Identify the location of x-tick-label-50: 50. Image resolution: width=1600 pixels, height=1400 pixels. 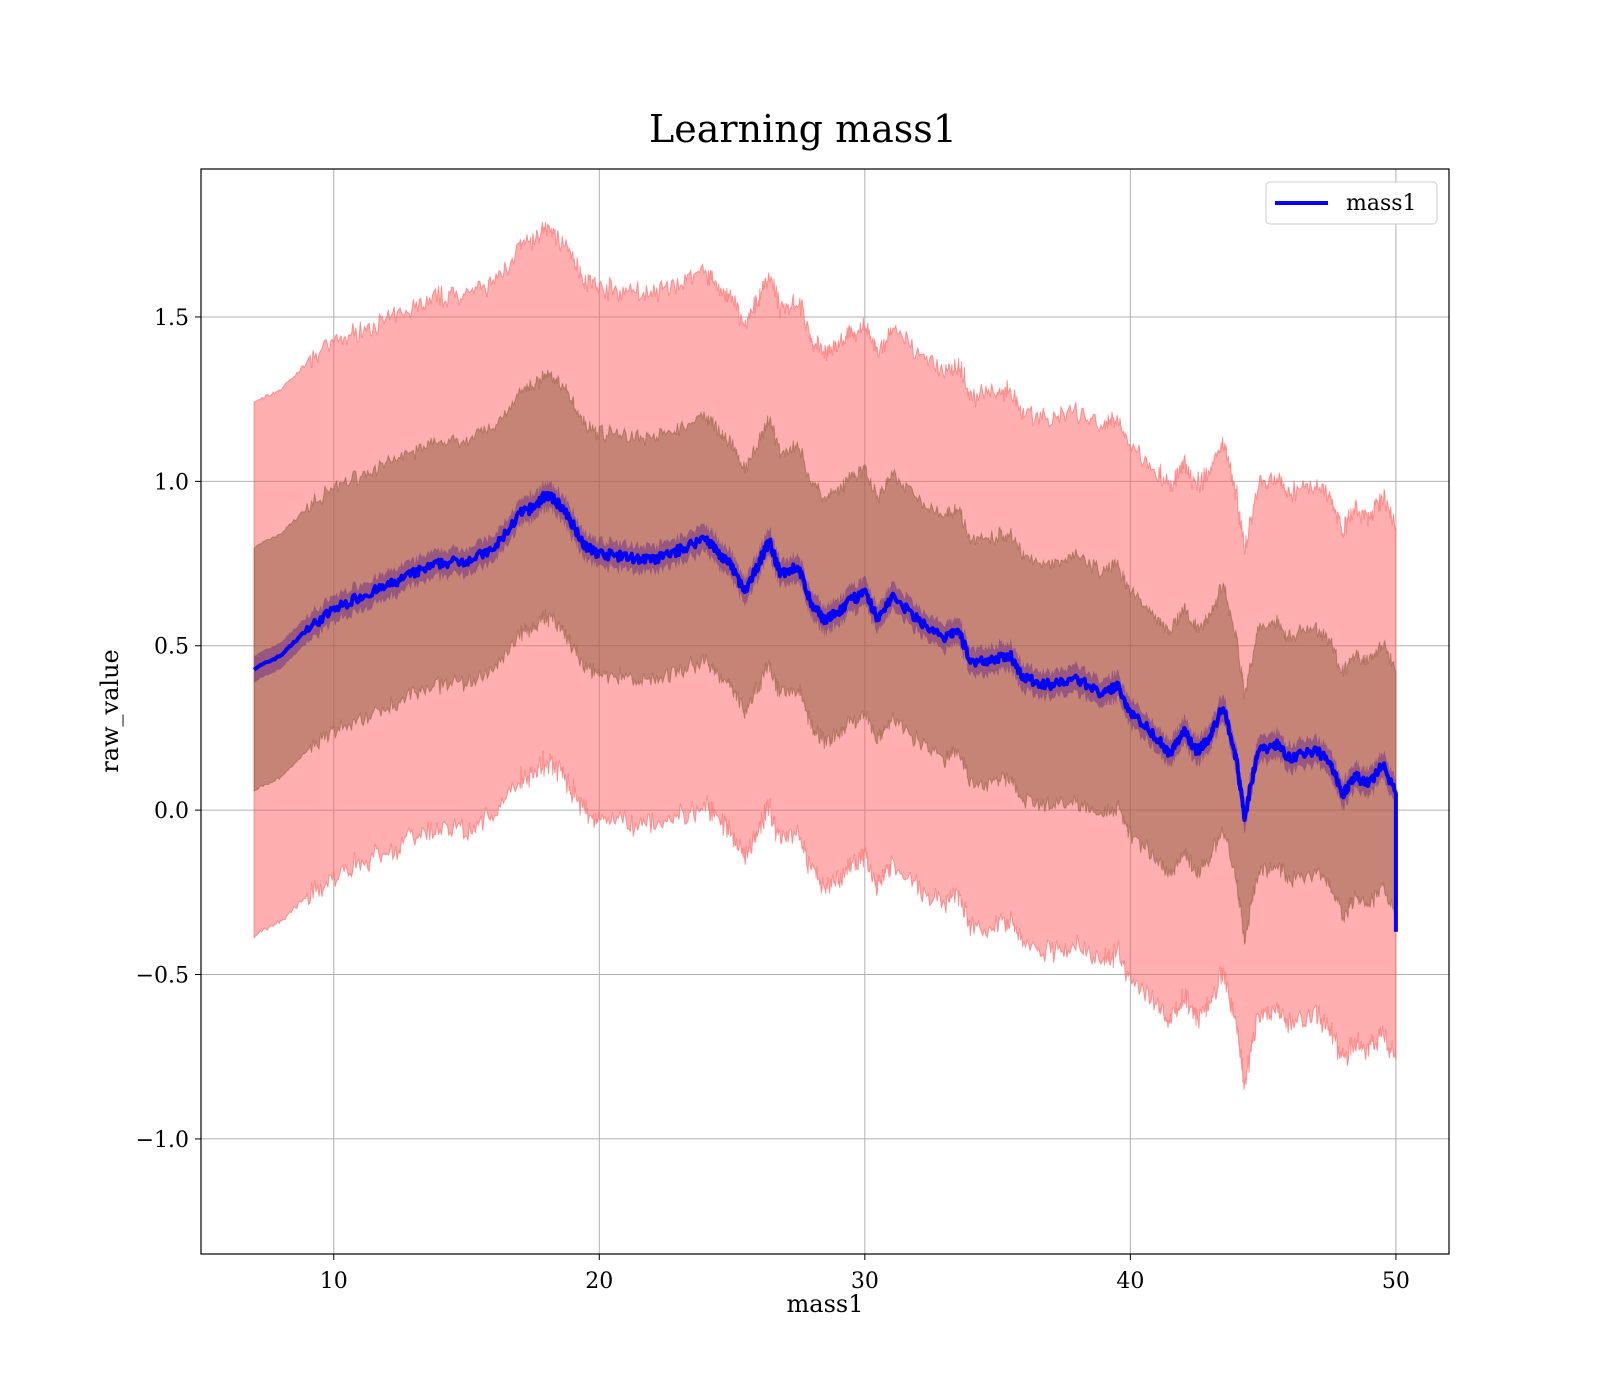
(1396, 1281).